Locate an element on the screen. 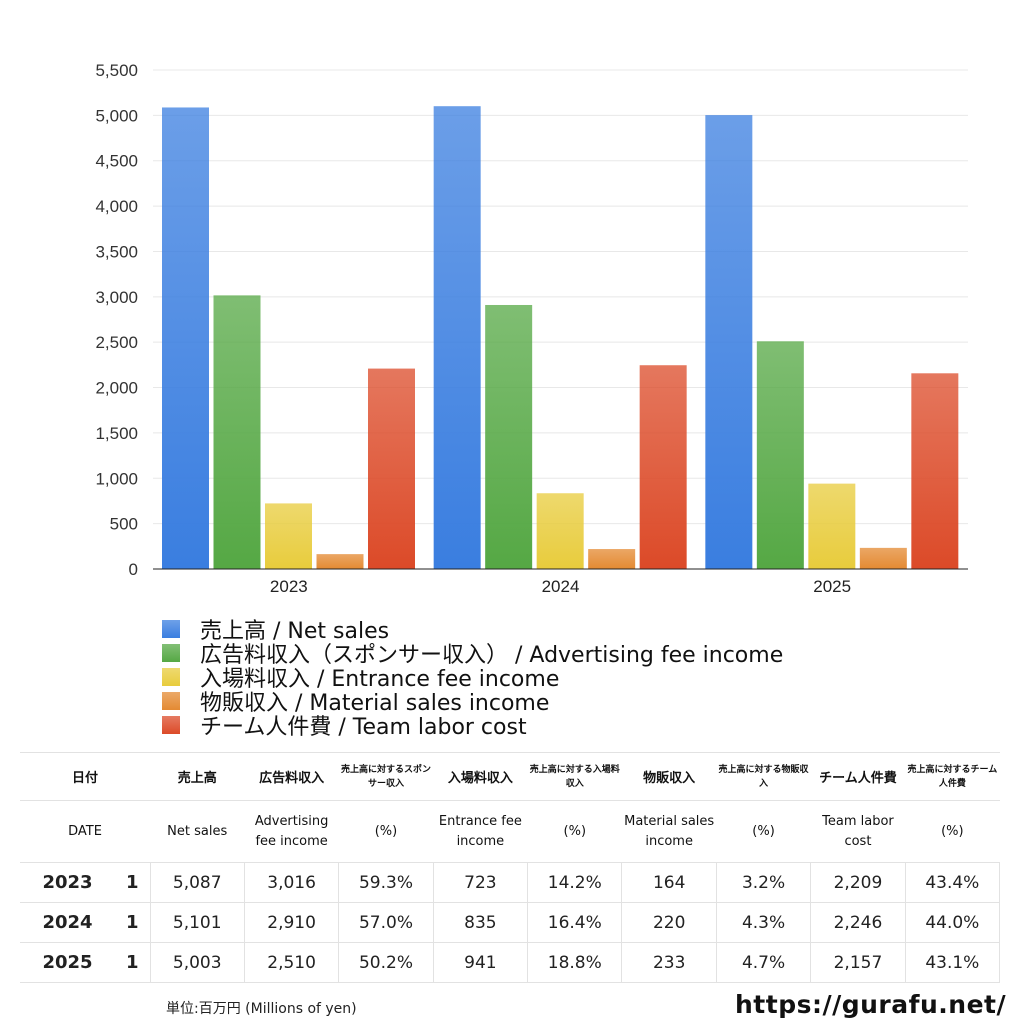 Image resolution: width=1024 pixels, height=1024 pixels. value-cell: 723 is located at coordinates (480, 882).